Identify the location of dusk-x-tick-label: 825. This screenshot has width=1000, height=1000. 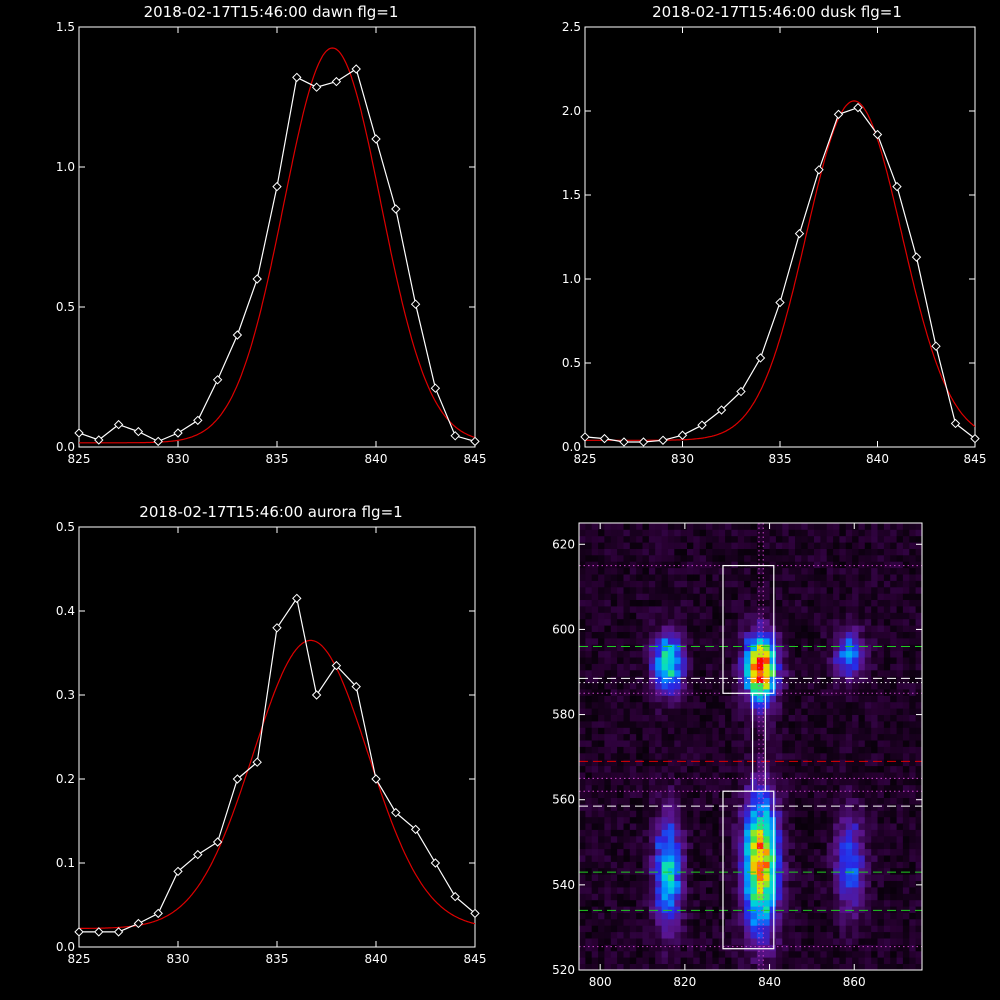
(585, 459).